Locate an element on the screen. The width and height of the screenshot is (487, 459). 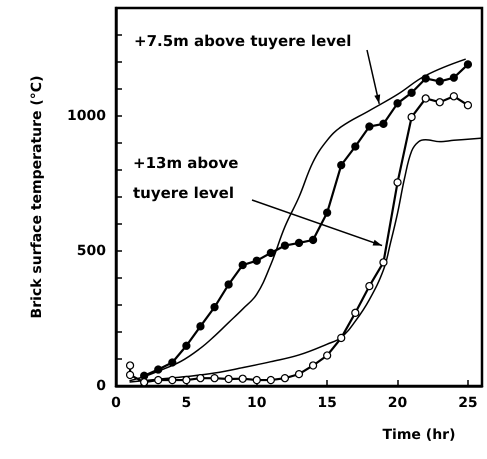
x-tick-label: 10 is located at coordinates (257, 403).